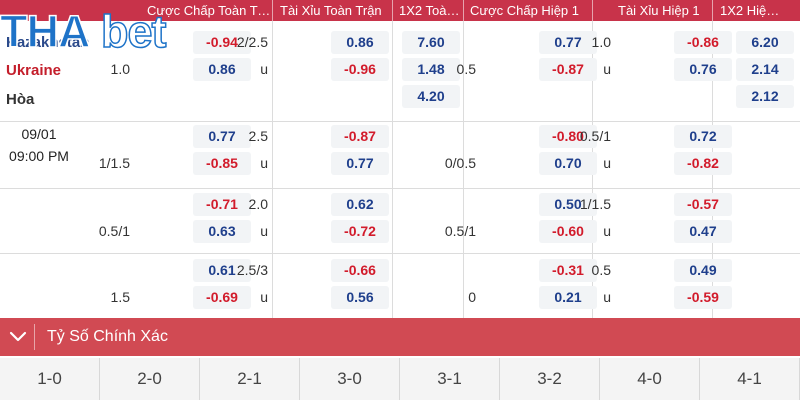  What do you see at coordinates (568, 69) in the screenshot?
I see `h1-hdp-away-odds-button: -0.87` at bounding box center [568, 69].